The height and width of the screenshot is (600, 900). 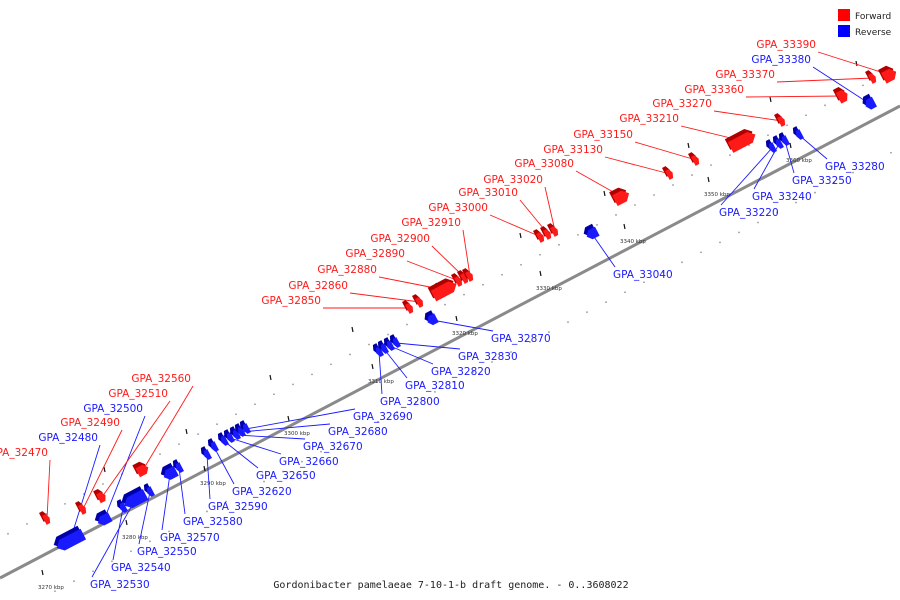 I want to click on gene-label: GPA_33080, so click(x=544, y=164).